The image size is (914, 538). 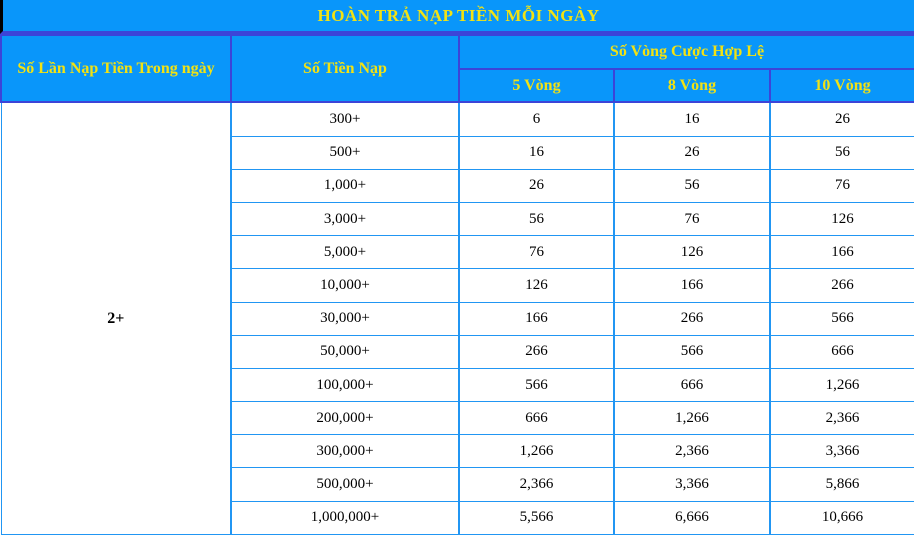 I want to click on table-row: 500,000+ 2,366 3,366 5,866, so click(x=457, y=484).